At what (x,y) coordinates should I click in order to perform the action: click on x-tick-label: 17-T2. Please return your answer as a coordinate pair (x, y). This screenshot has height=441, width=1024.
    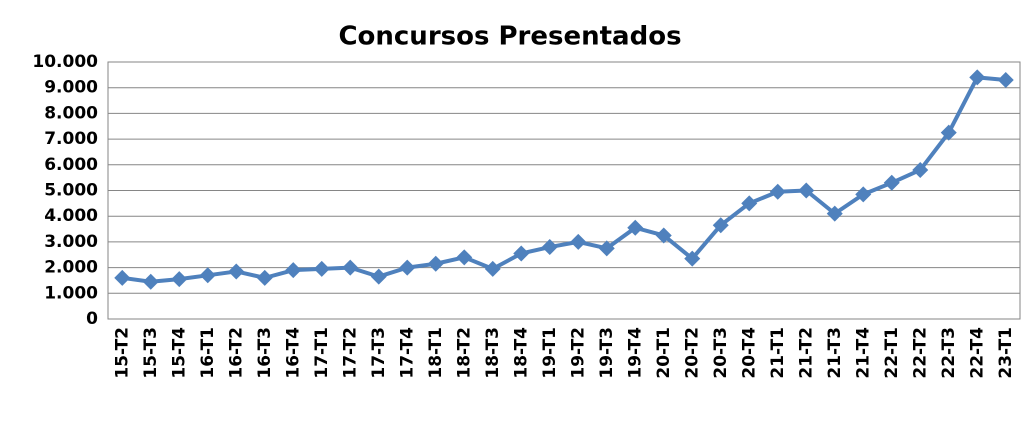
    Looking at the image, I should click on (350, 353).